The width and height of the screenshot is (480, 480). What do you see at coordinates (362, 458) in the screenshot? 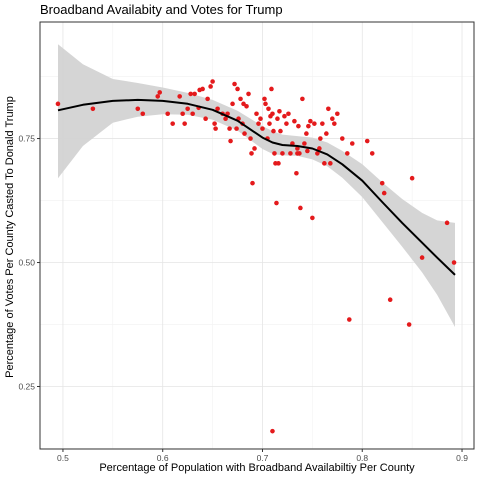
I see `x-tick-label: 0.8` at bounding box center [362, 458].